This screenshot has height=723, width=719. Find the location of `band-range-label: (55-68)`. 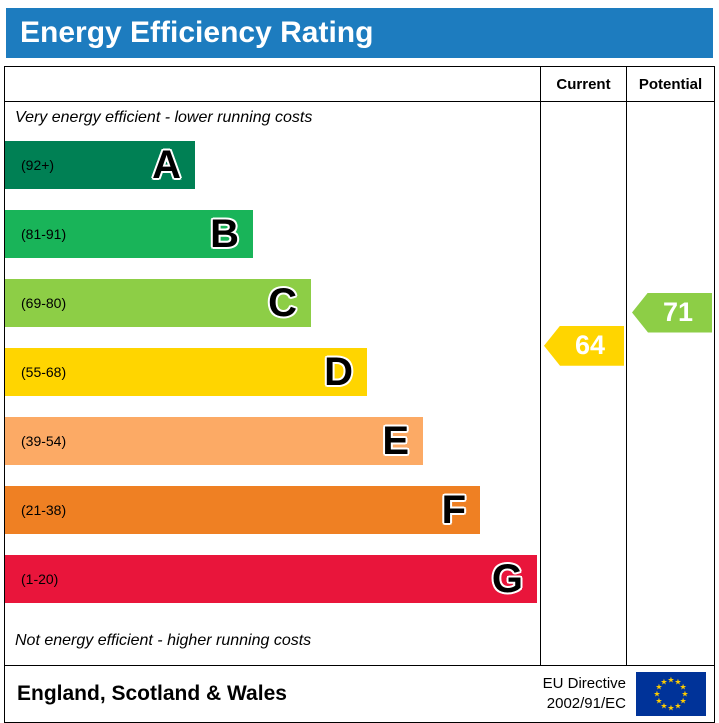

band-range-label: (55-68) is located at coordinates (44, 372).